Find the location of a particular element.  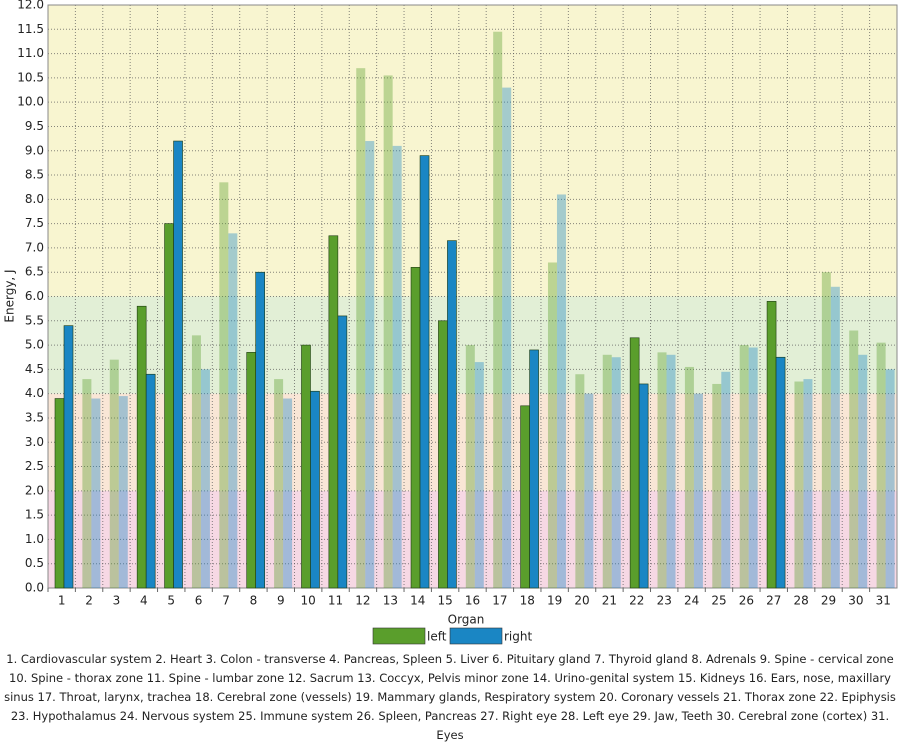

x-tick-label: 4 is located at coordinates (144, 601).